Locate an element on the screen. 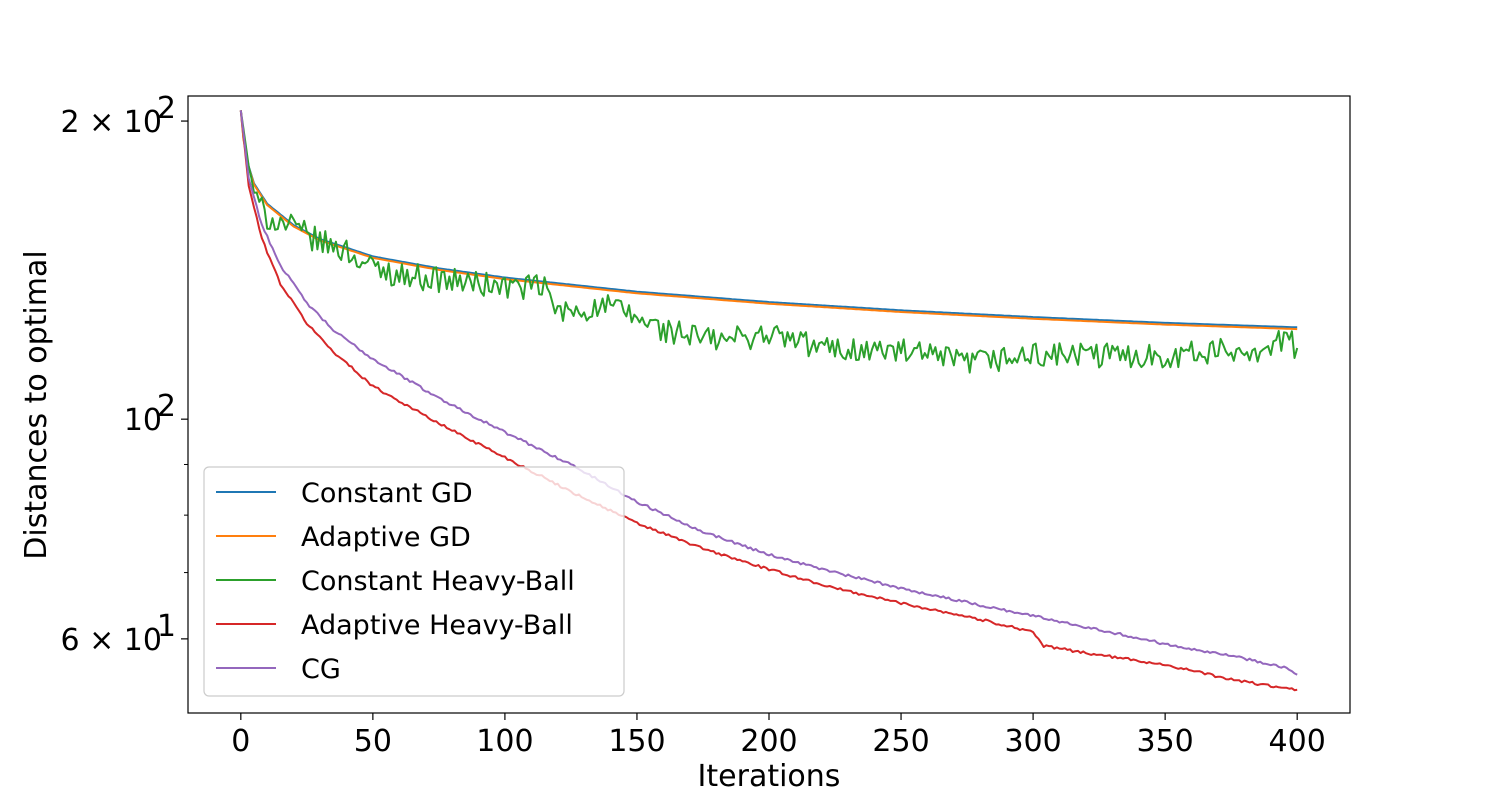  x-tick-label: 350 is located at coordinates (1165, 741).